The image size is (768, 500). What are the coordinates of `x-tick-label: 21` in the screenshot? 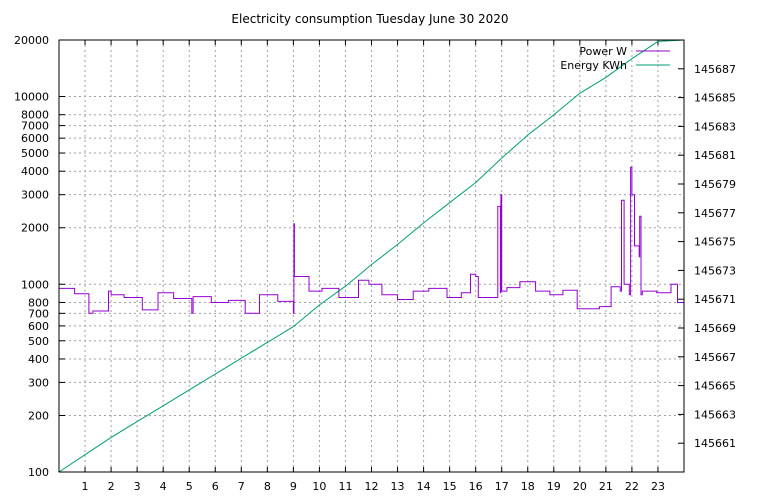 It's located at (606, 486).